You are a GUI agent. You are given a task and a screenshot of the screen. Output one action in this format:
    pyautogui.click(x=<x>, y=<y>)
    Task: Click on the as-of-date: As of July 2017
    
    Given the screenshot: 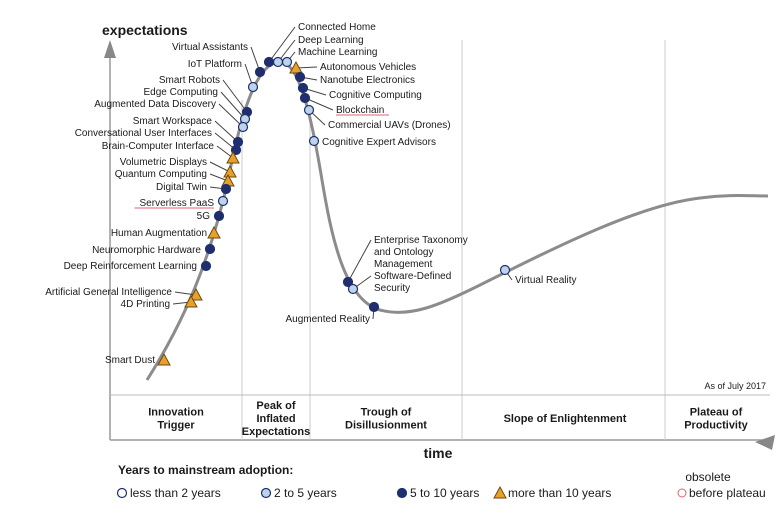 What is the action you would take?
    pyautogui.click(x=735, y=386)
    